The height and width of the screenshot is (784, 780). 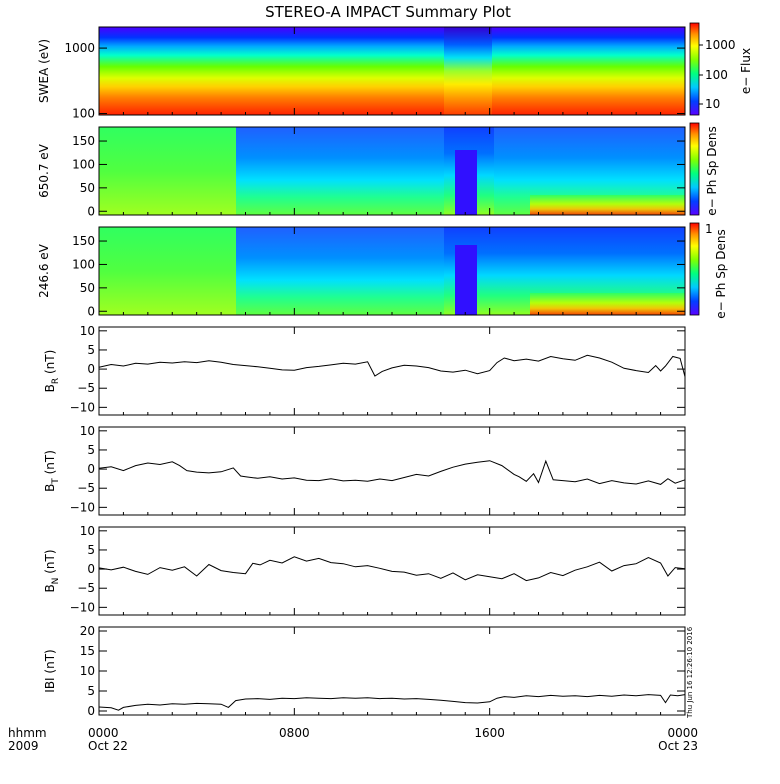 What do you see at coordinates (712, 104) in the screenshot?
I see `colorbar-tick-label: 10` at bounding box center [712, 104].